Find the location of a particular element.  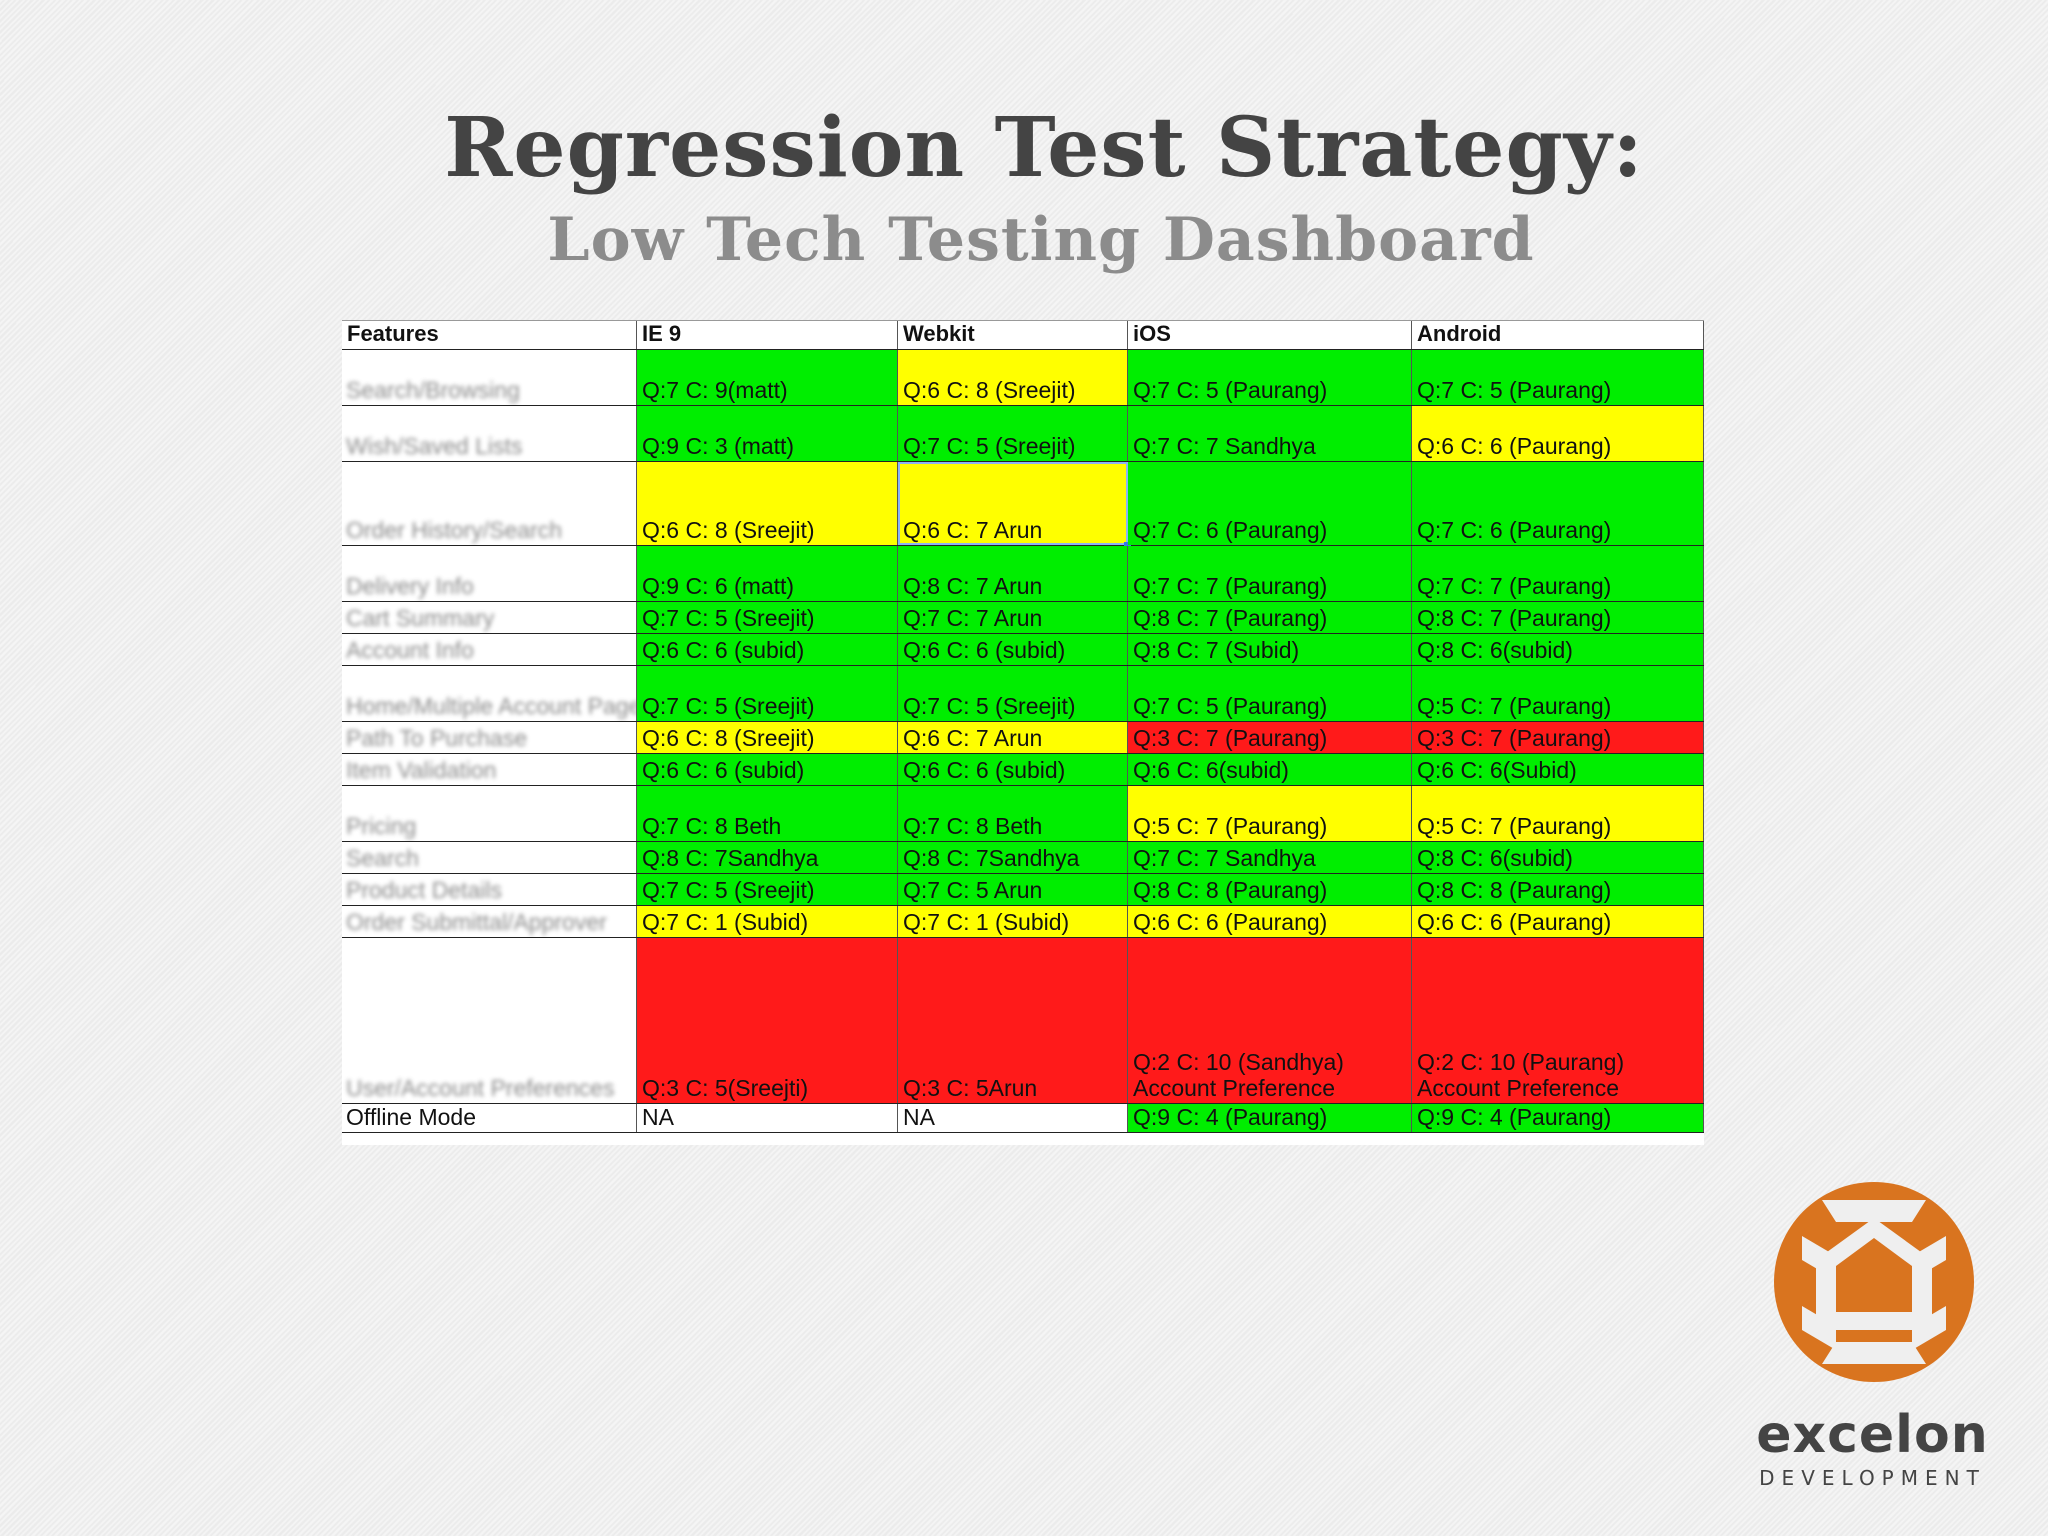

feature-cell: Order Submittal/Approver is located at coordinates (489, 921).